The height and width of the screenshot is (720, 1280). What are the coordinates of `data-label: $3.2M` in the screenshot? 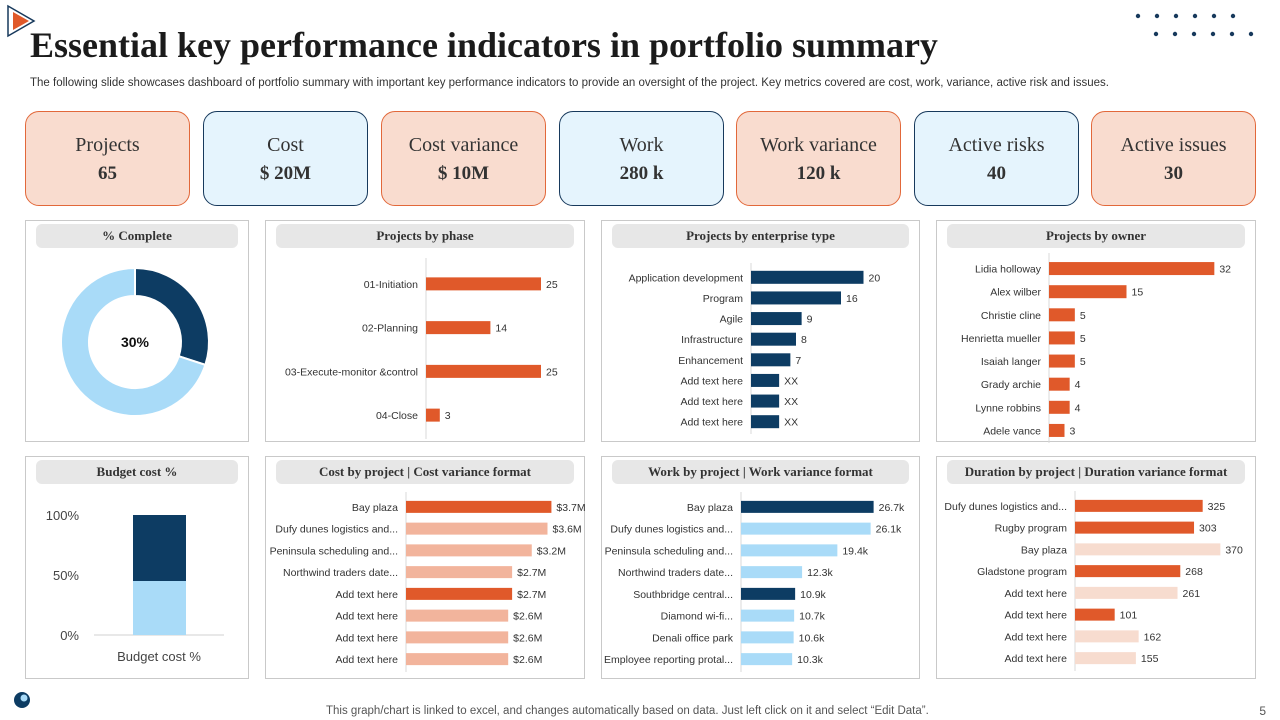 It's located at (551, 551).